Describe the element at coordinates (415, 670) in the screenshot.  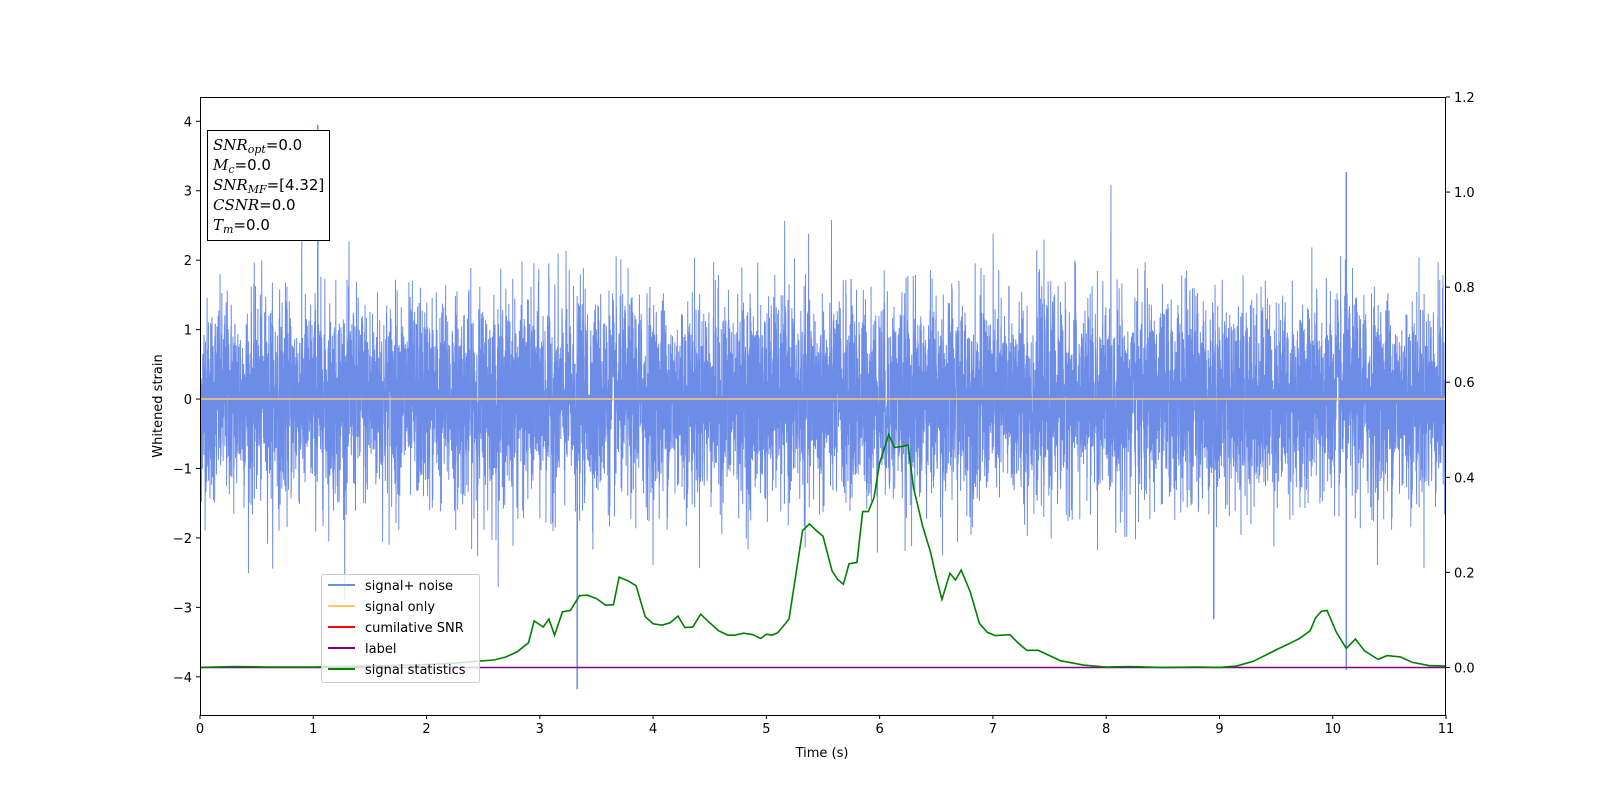
I see `legend-entry-label: signal statistics` at that location.